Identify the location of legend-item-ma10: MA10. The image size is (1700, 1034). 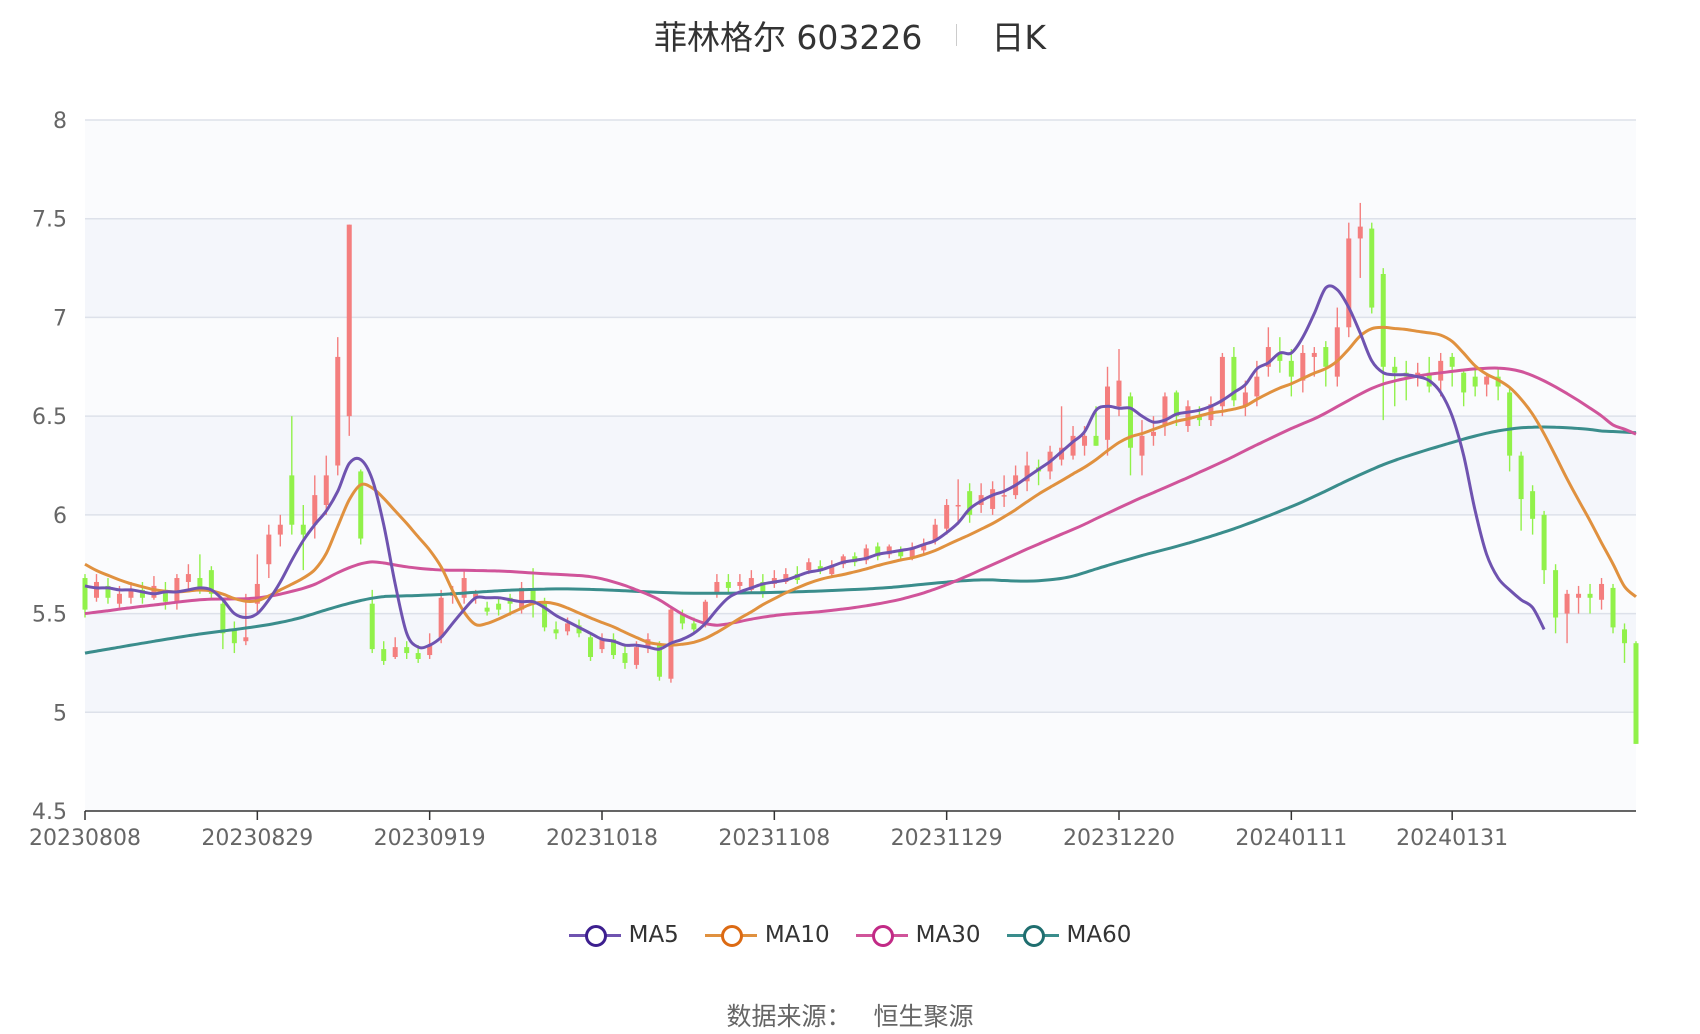
(767, 935).